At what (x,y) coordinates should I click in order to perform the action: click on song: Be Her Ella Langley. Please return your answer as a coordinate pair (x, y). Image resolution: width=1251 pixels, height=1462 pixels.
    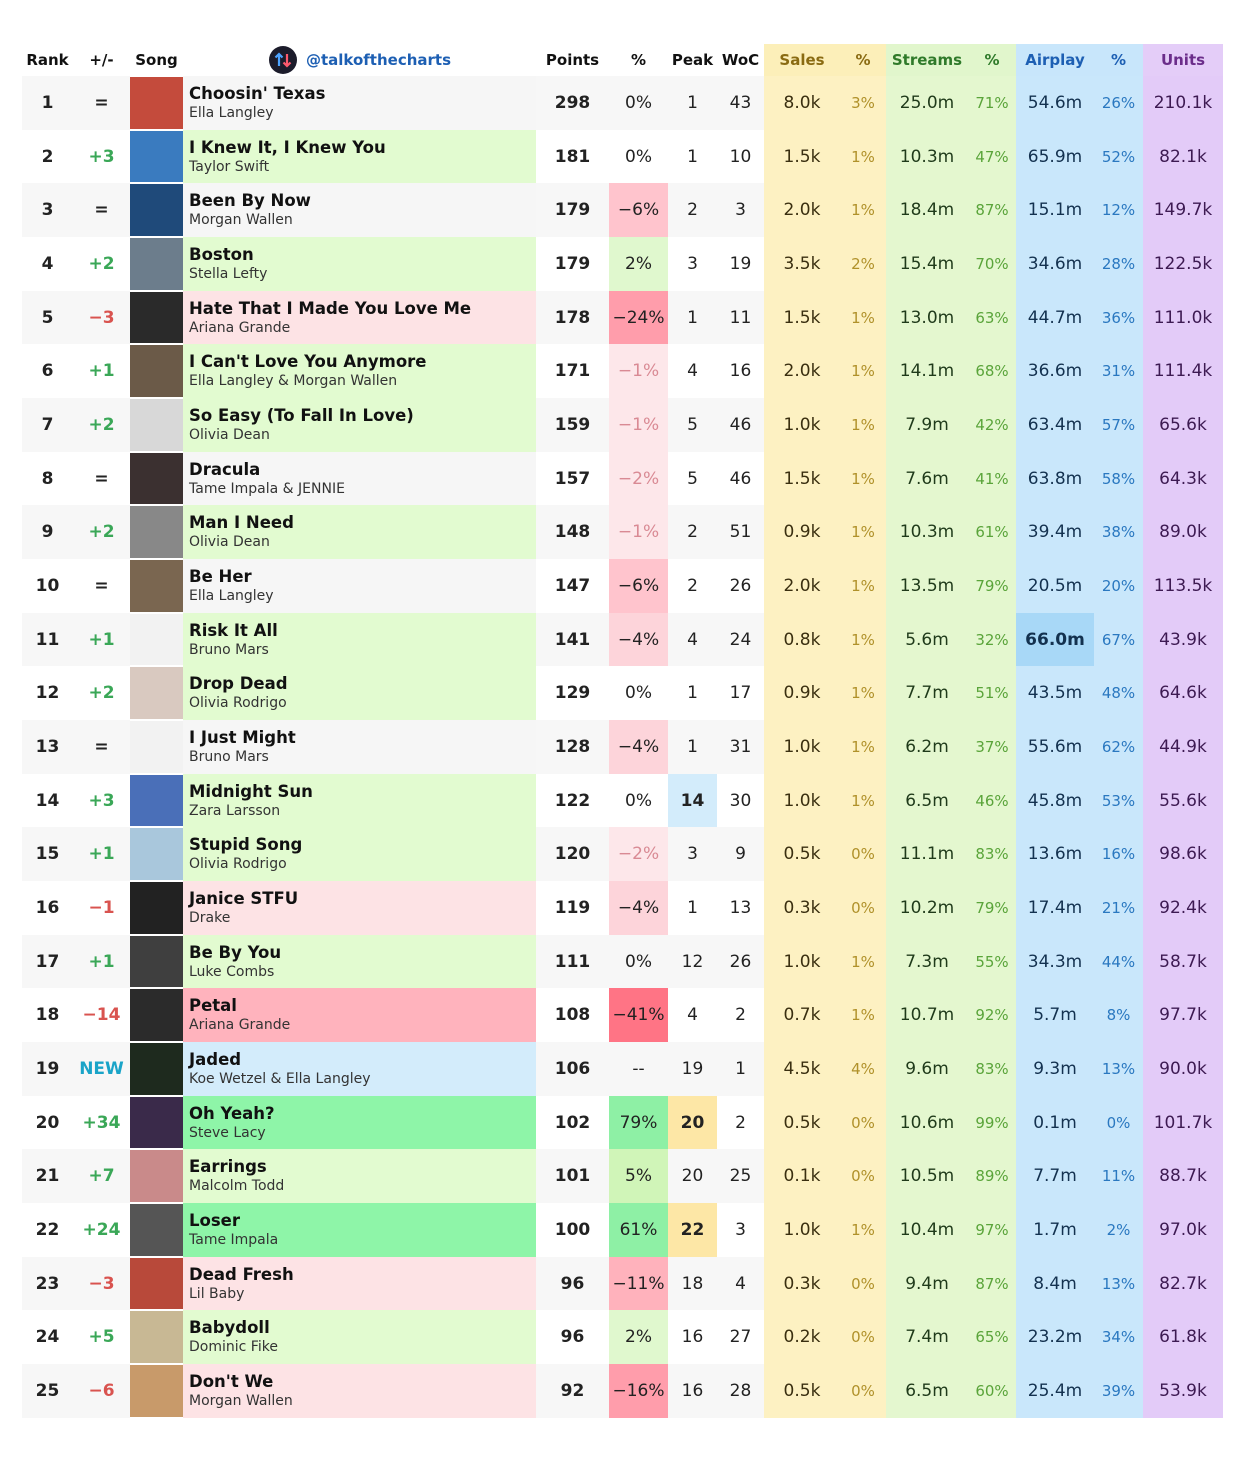
    Looking at the image, I should click on (359, 586).